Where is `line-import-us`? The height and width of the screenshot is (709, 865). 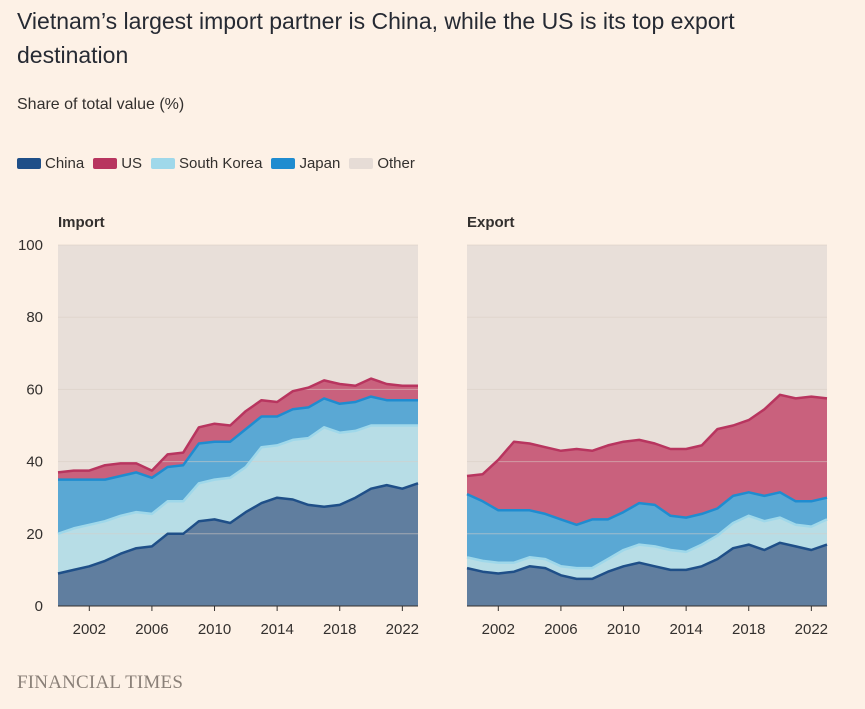
line-import-us is located at coordinates (237, 425).